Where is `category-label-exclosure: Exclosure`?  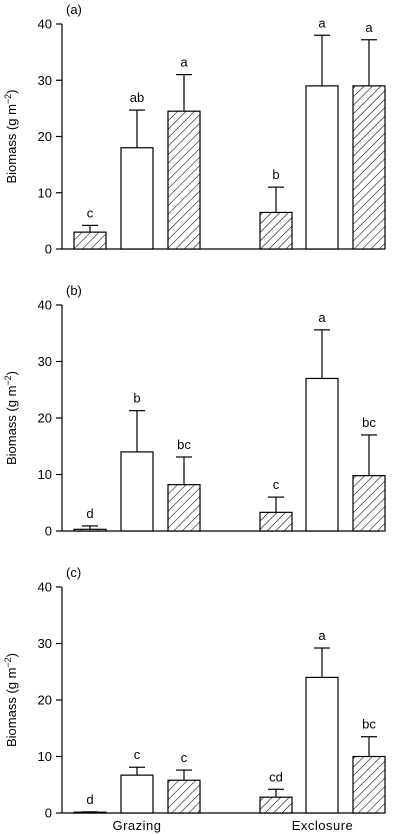 category-label-exclosure: Exclosure is located at coordinates (323, 825).